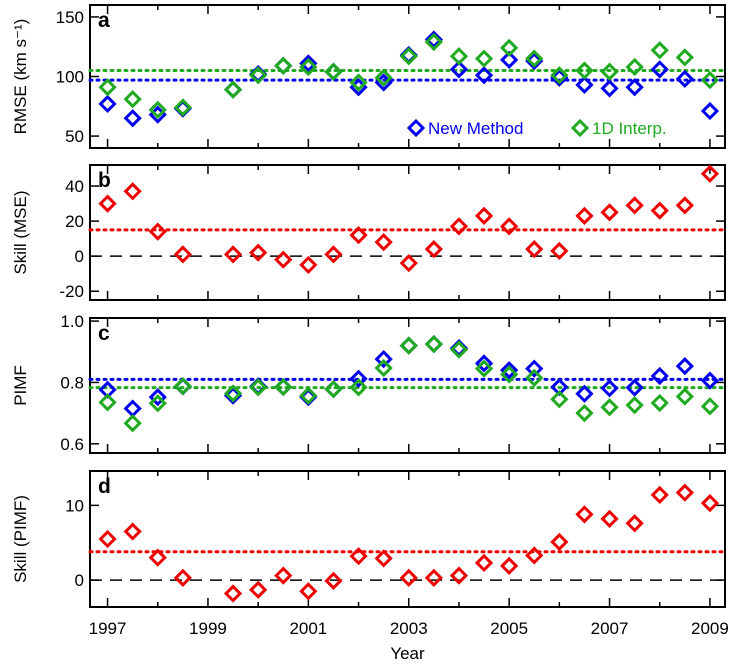  Describe the element at coordinates (20, 385) in the screenshot. I see `y-axis-title: PIMF` at that location.